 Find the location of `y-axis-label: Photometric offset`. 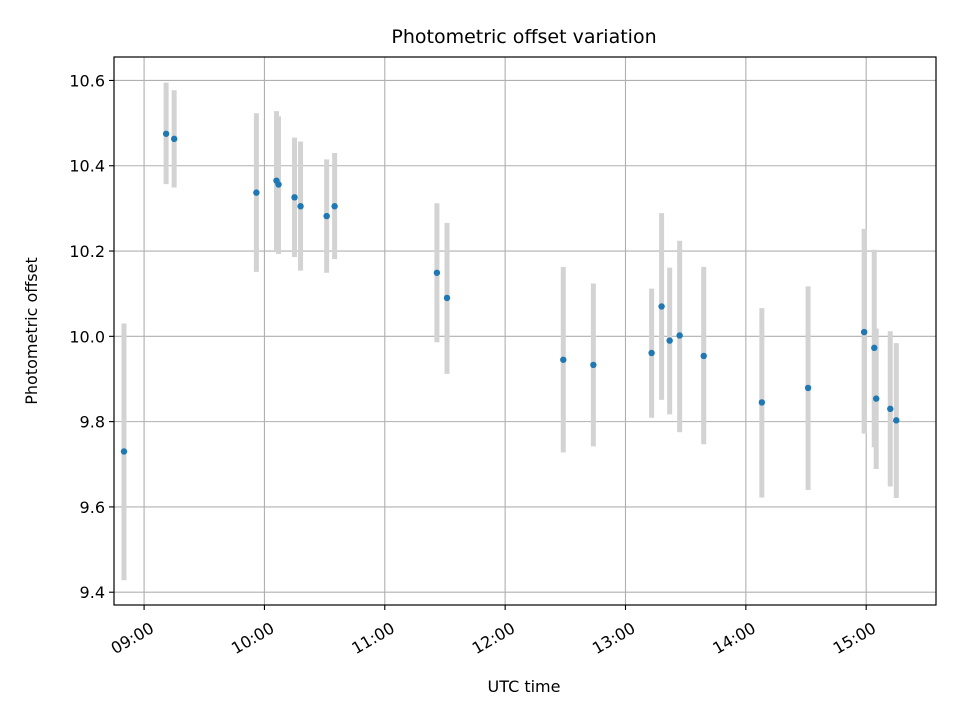

y-axis-label: Photometric offset is located at coordinates (31, 331).